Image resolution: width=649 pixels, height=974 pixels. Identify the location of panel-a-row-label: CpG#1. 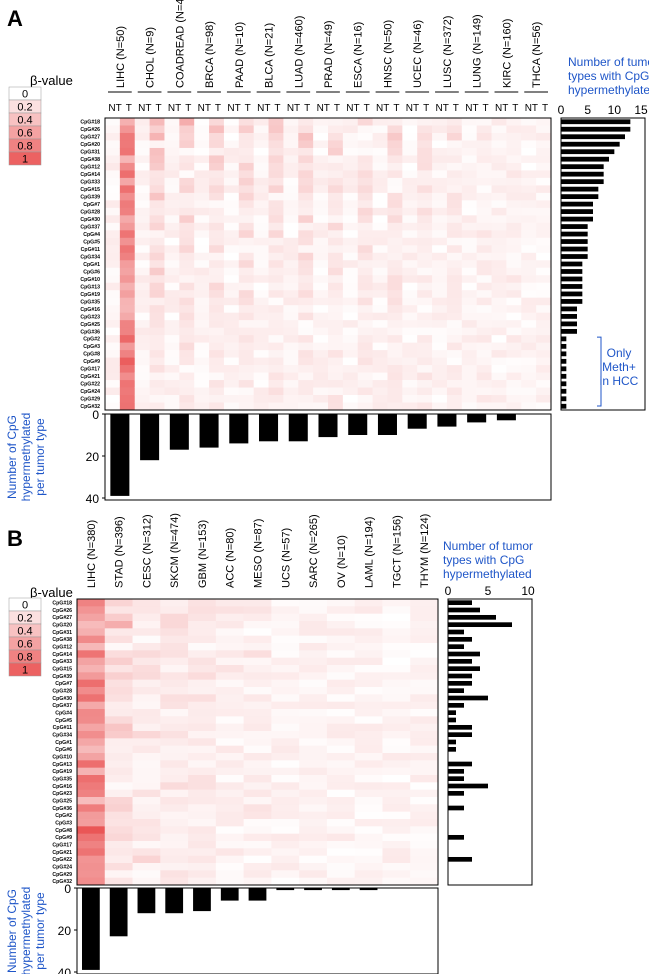
(91, 265).